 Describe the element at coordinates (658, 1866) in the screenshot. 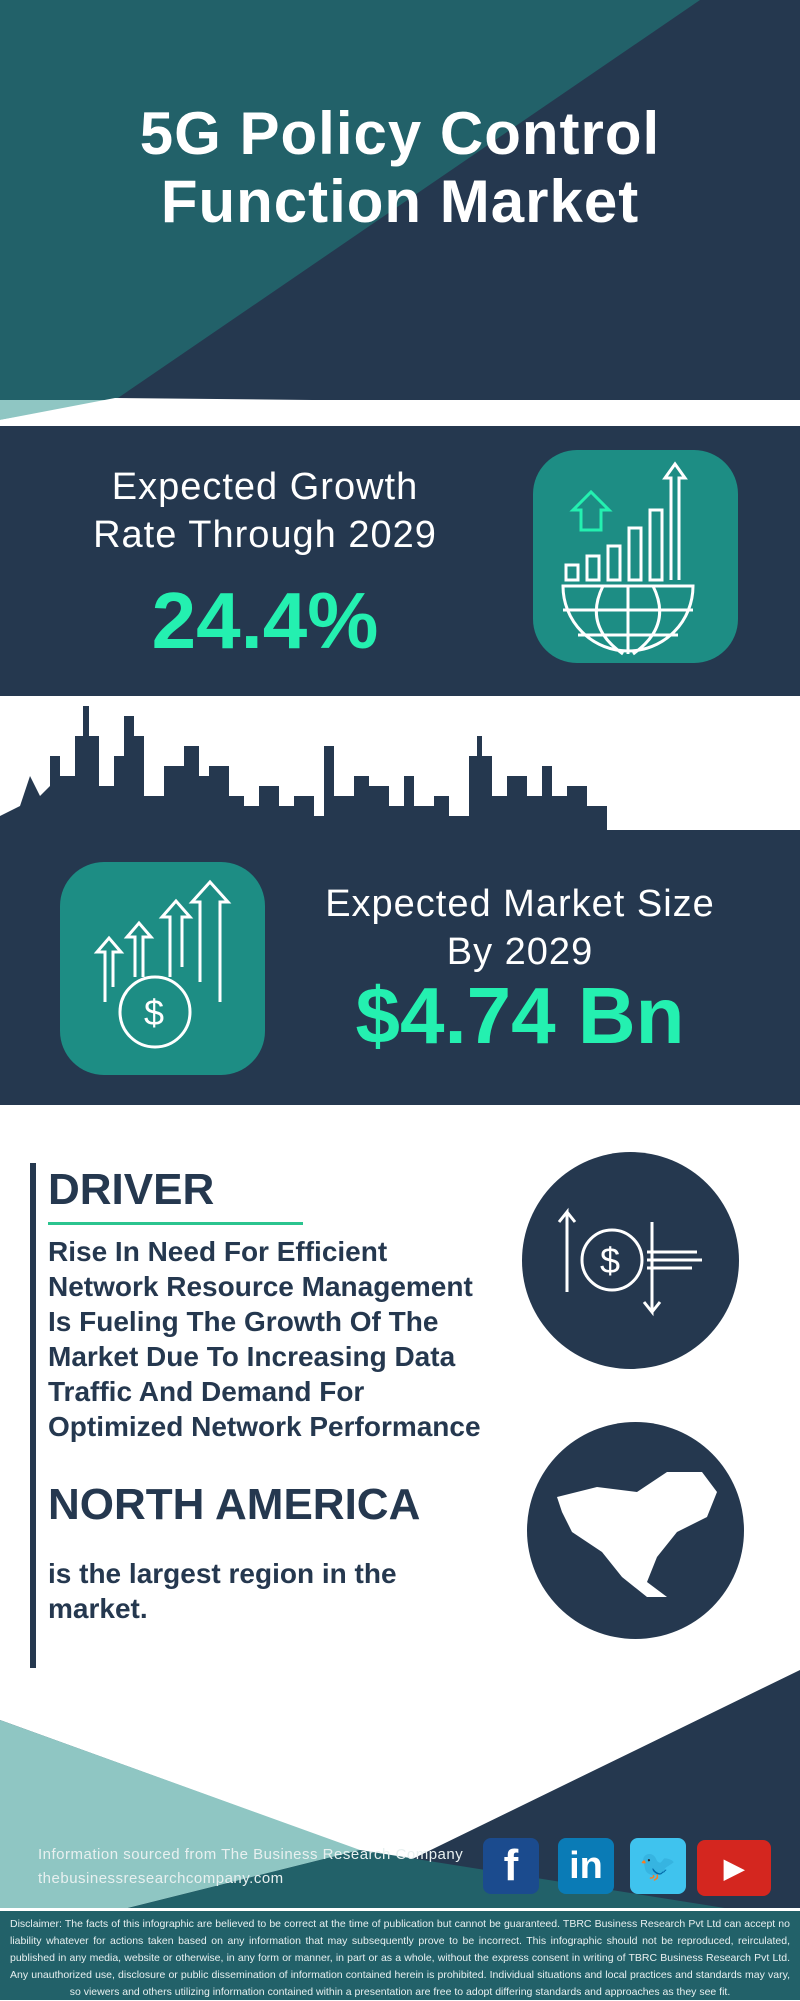

I see `twitter-icon: 🐦` at that location.